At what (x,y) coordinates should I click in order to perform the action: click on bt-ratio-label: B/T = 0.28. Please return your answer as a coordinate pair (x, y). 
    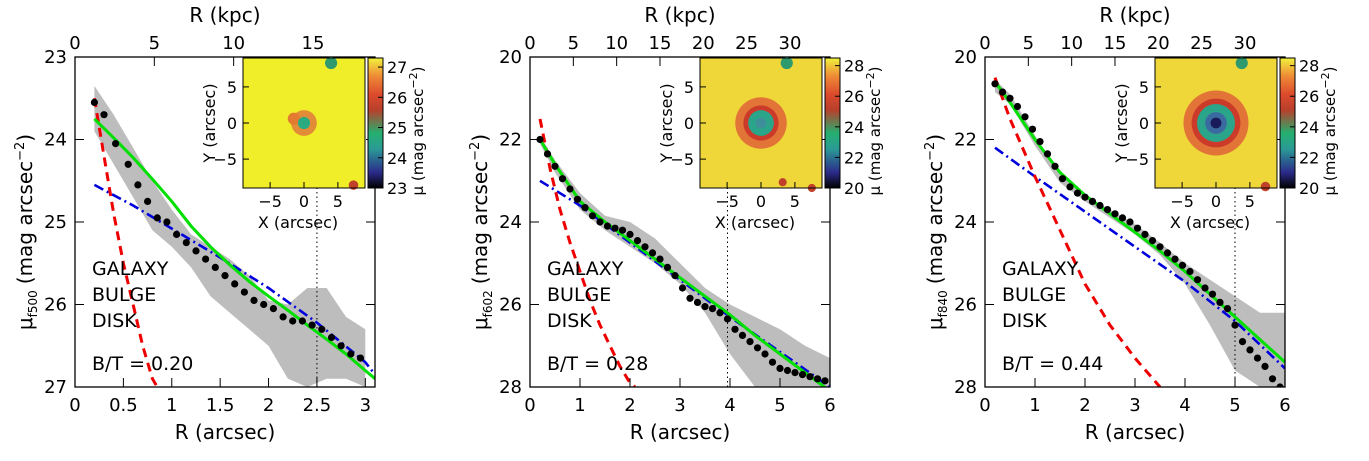
    Looking at the image, I should click on (597, 364).